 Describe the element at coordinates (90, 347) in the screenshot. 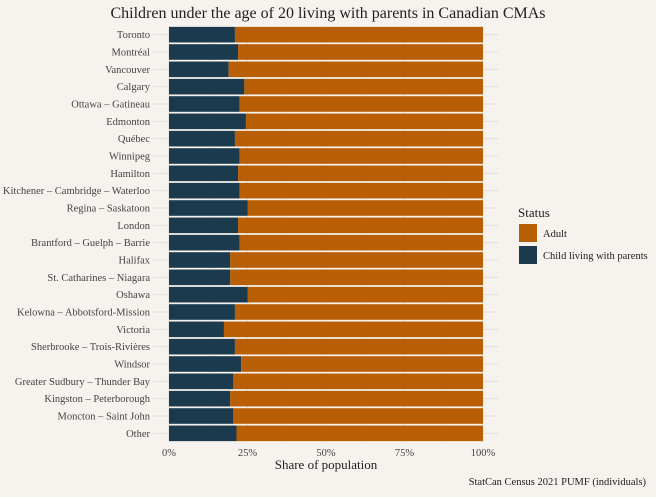

I see `category-label: Sherbrooke – Trois-Rivières` at that location.